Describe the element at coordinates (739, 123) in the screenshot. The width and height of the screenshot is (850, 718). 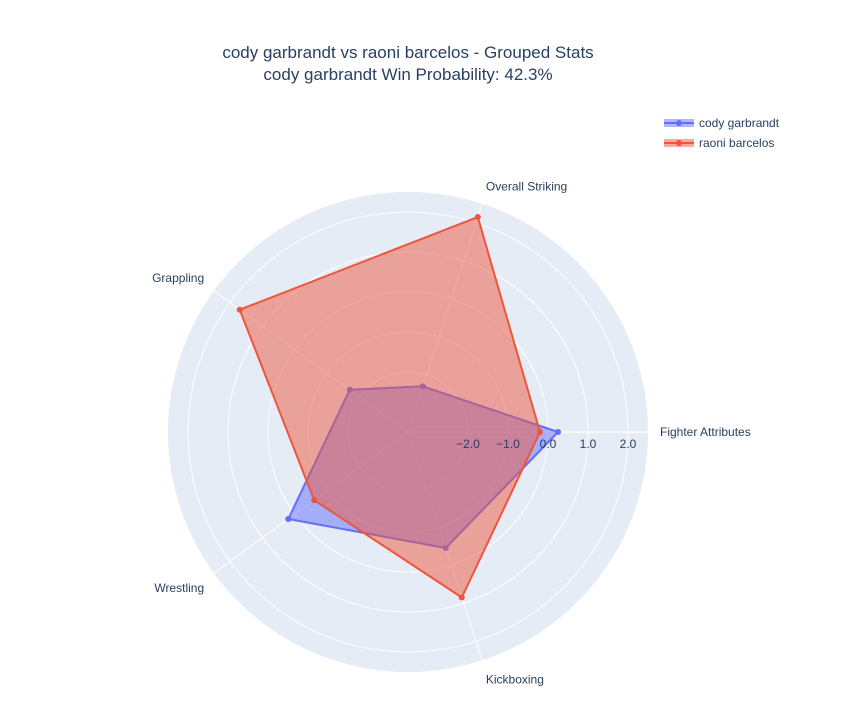
I see `legend-label: cody garbrandt` at that location.